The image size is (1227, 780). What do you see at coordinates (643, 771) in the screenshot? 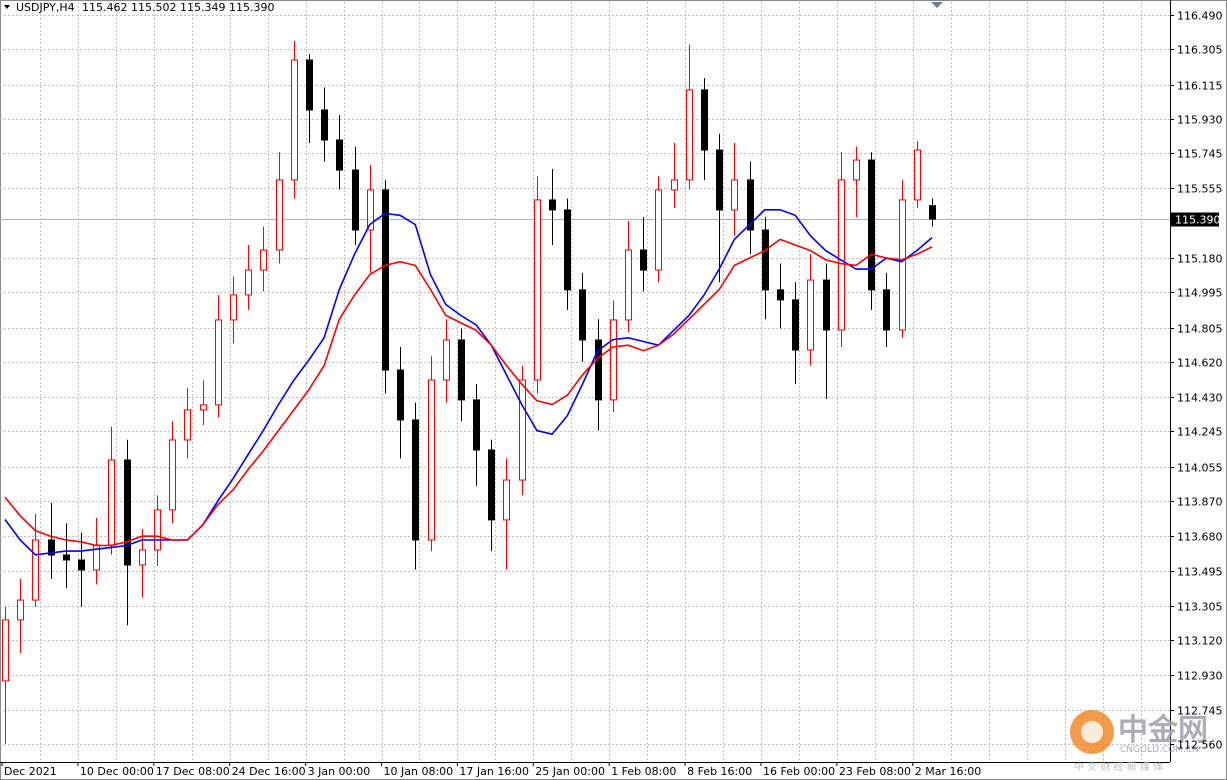
I see `x-tick-label: 1 Feb 08:00` at bounding box center [643, 771].